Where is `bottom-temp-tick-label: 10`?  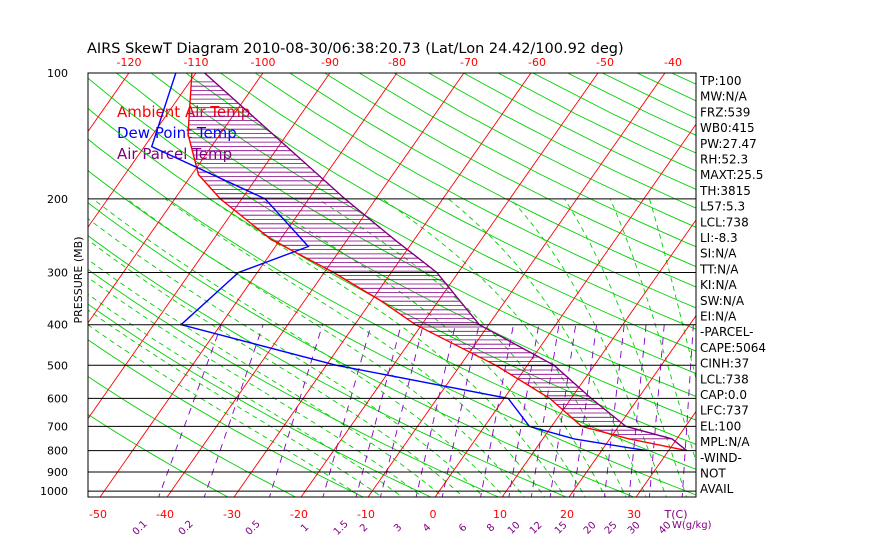
bottom-temp-tick-label: 10 is located at coordinates (500, 514).